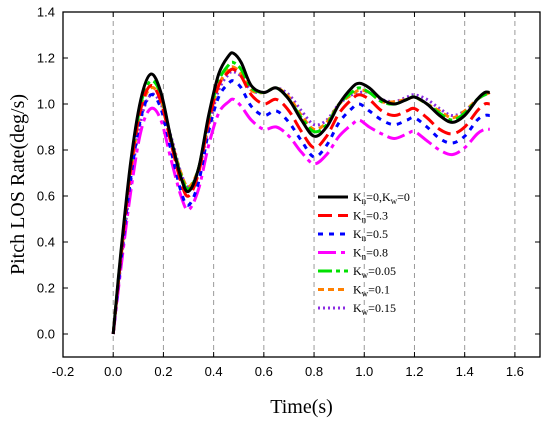  Describe the element at coordinates (371, 291) in the screenshot. I see `legend-label-5: Kw=0.1` at that location.